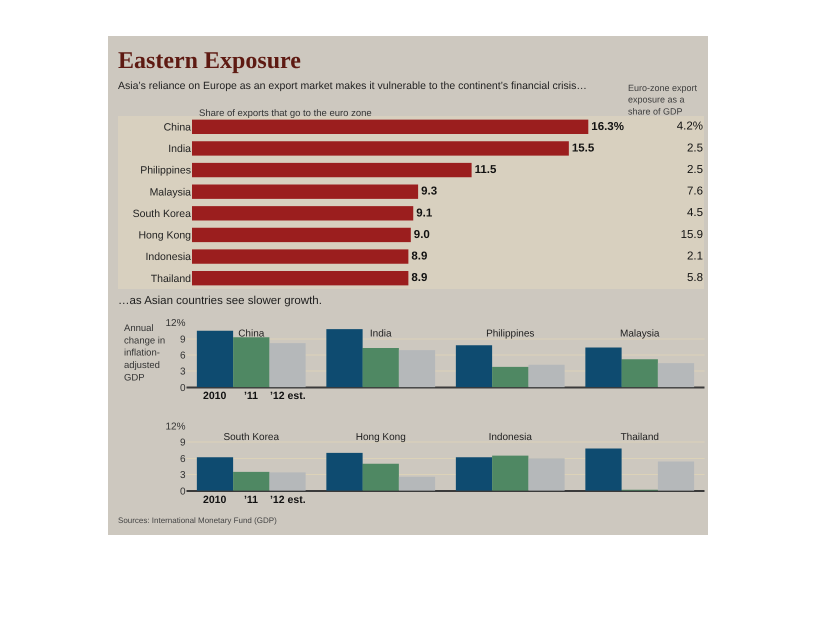 The image size is (816, 630). Describe the element at coordinates (145, 353) in the screenshot. I see `y-axis-title: Annual change in inflation-adjusted GDP` at that location.